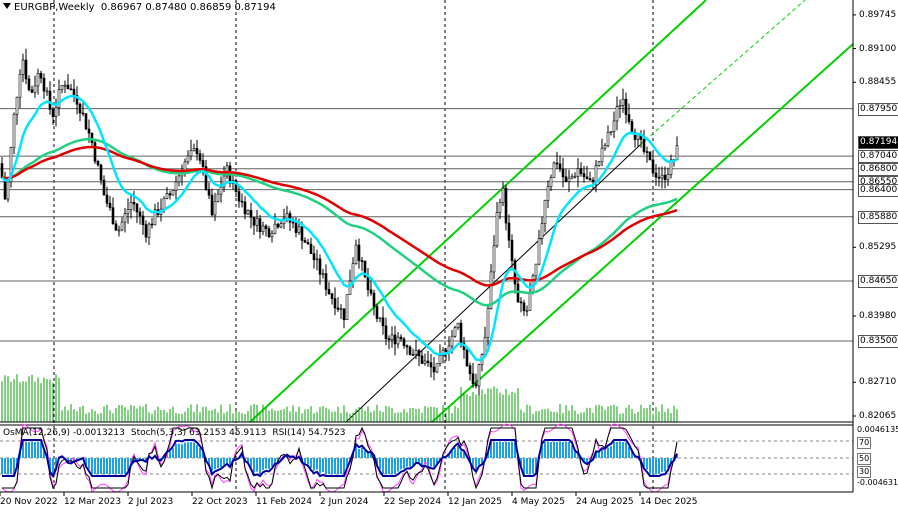  What do you see at coordinates (7, 6) in the screenshot?
I see `dropdown-triangle-icon` at bounding box center [7, 6].